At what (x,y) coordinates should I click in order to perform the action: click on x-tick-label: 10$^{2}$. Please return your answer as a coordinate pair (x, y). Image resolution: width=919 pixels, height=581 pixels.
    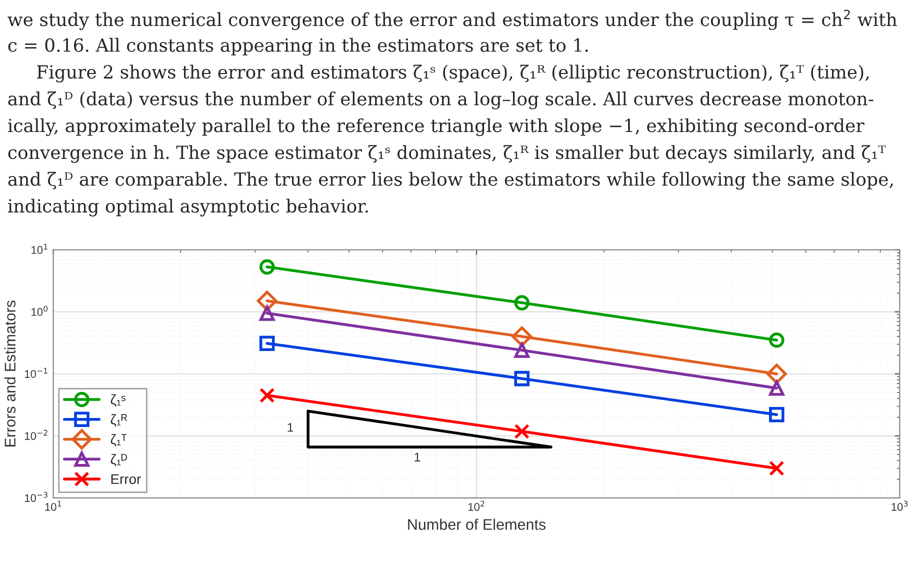
    Looking at the image, I should click on (476, 505).